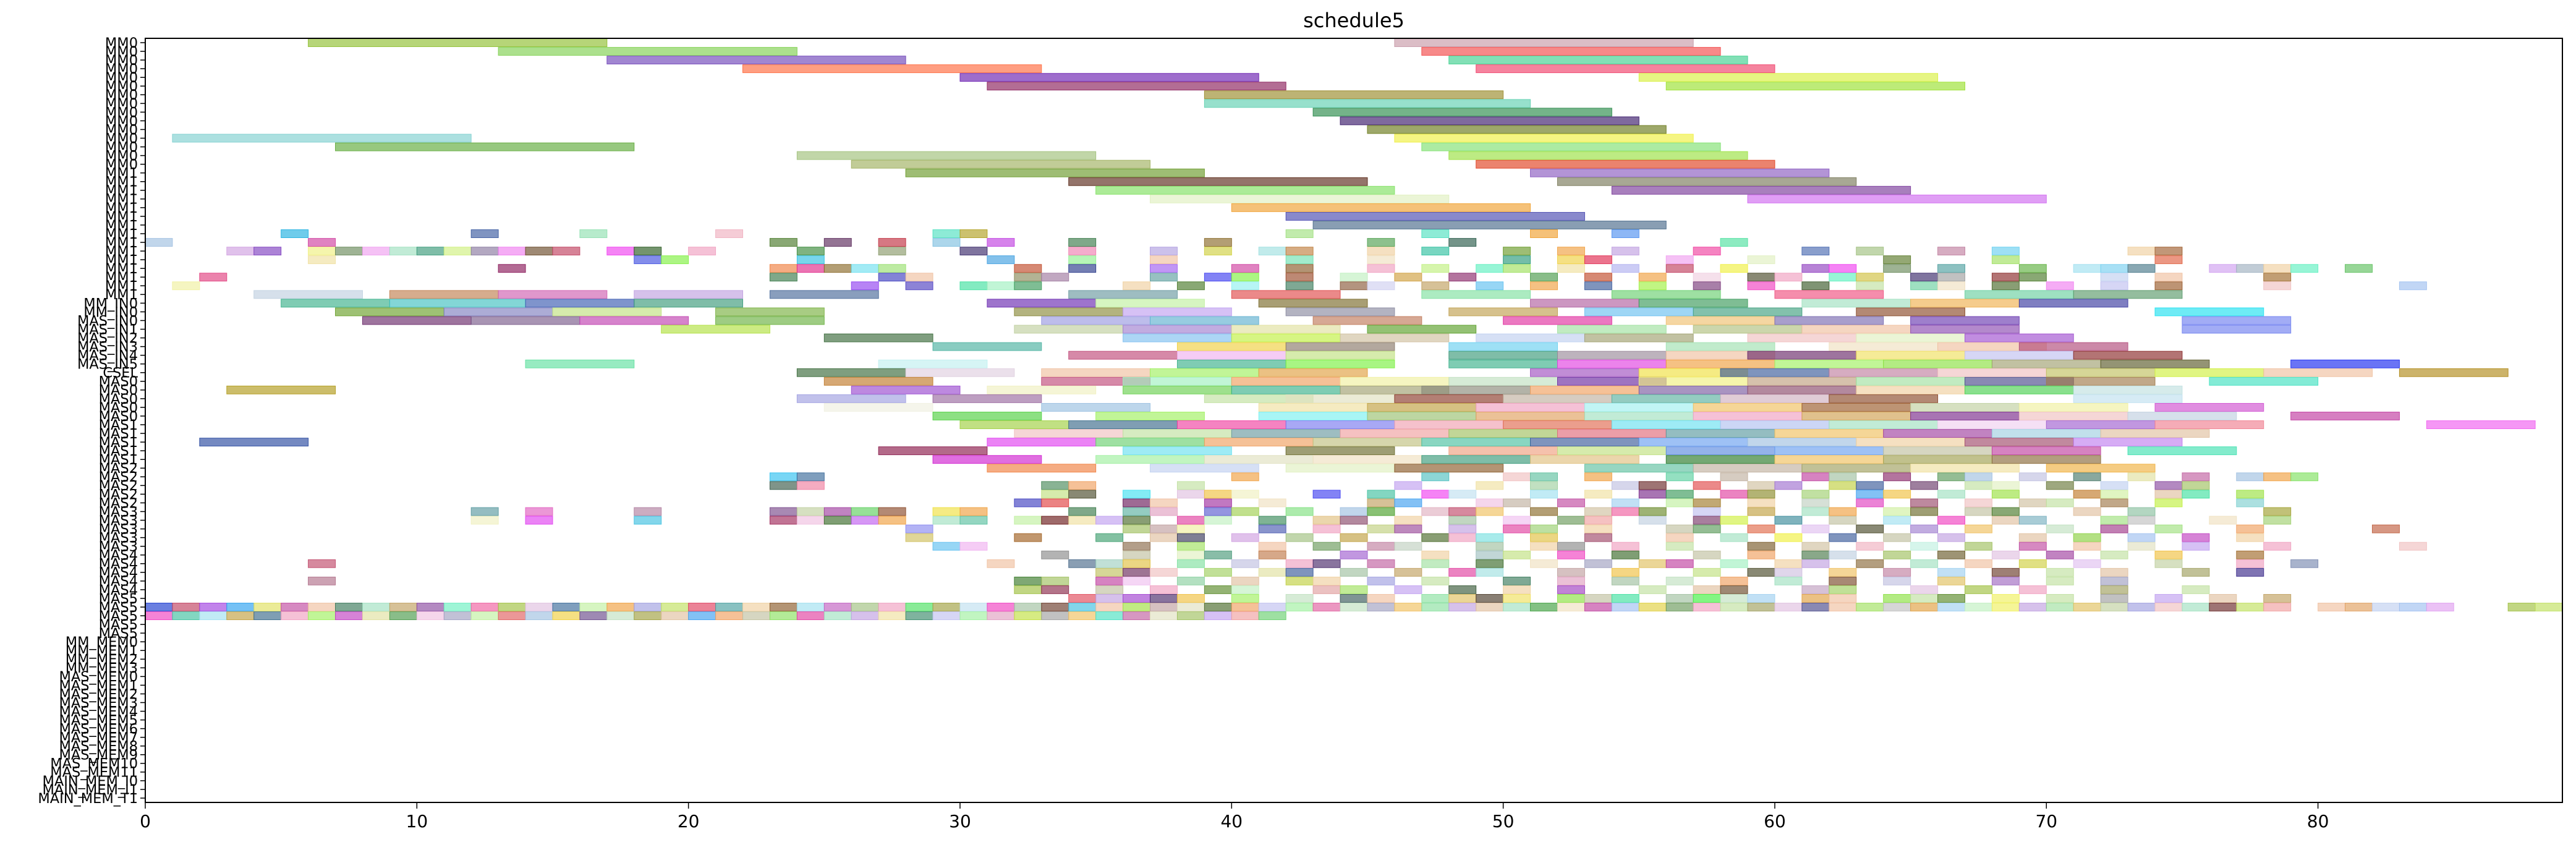 Image resolution: width=2576 pixels, height=842 pixels. I want to click on y-tick-label: MM1, so click(121, 182).